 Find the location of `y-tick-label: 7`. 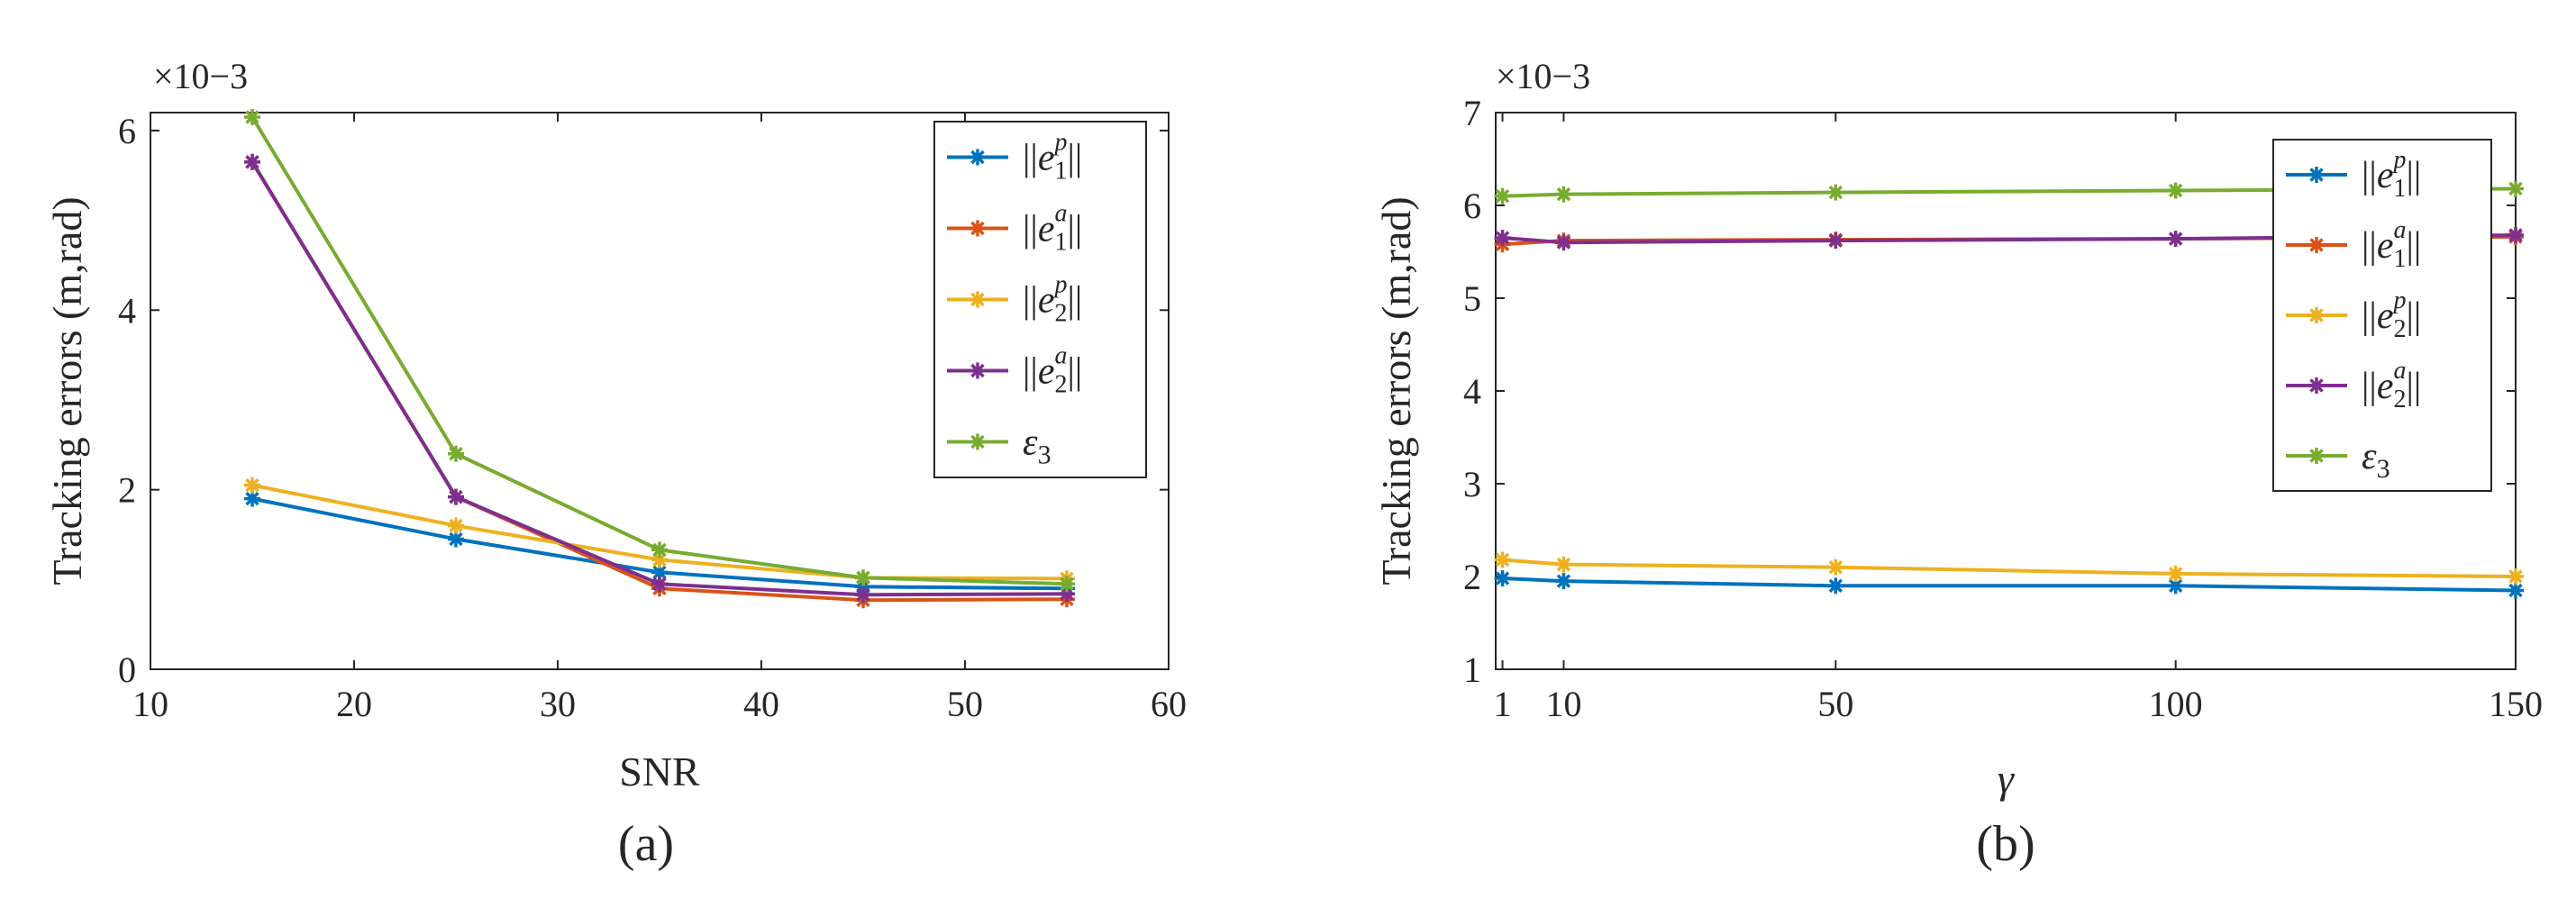

y-tick-label: 7 is located at coordinates (1472, 113).